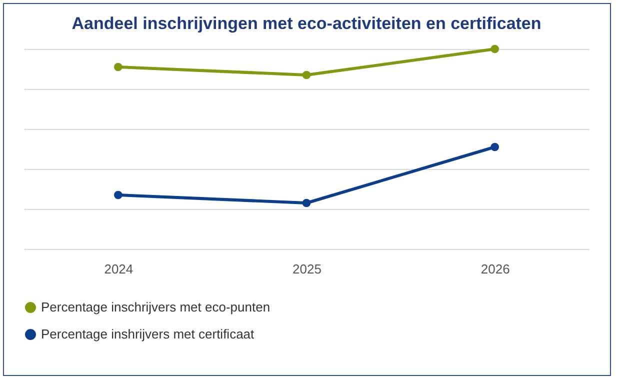 This screenshot has height=383, width=618. I want to click on legend-label: Percentage inschrijvers met eco-punten, so click(155, 307).